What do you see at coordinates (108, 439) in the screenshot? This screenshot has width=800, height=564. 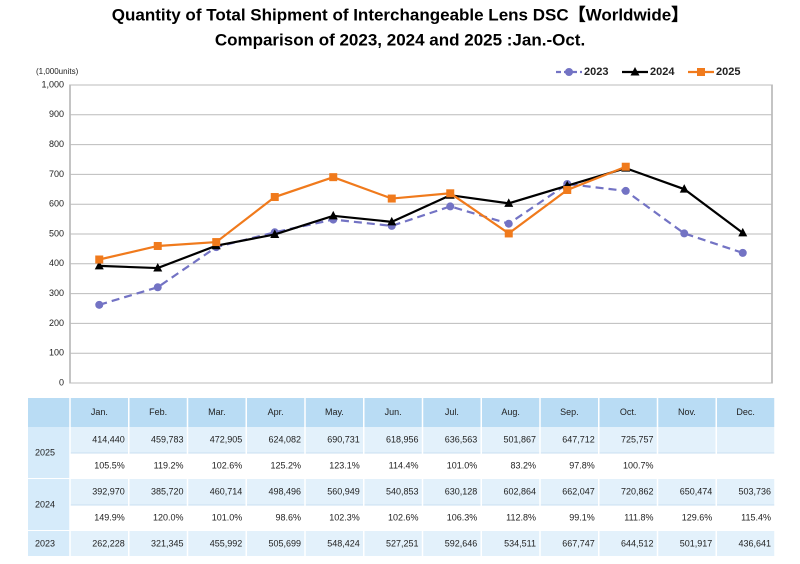 I see `table-value: 414,440` at bounding box center [108, 439].